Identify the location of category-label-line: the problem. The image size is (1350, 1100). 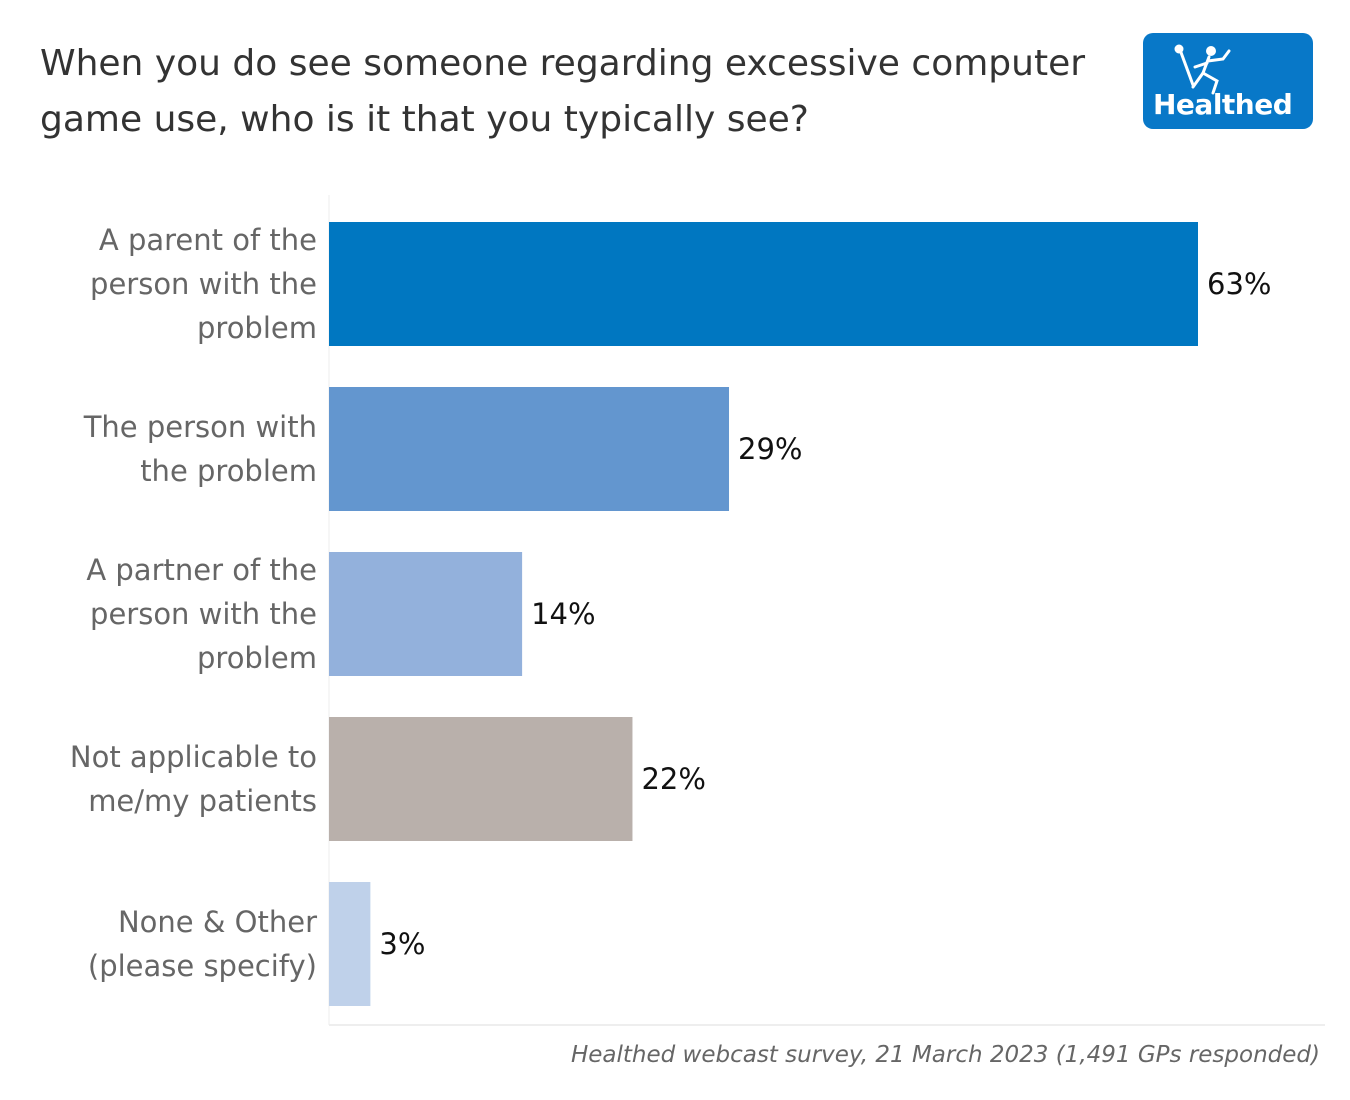
(228, 471).